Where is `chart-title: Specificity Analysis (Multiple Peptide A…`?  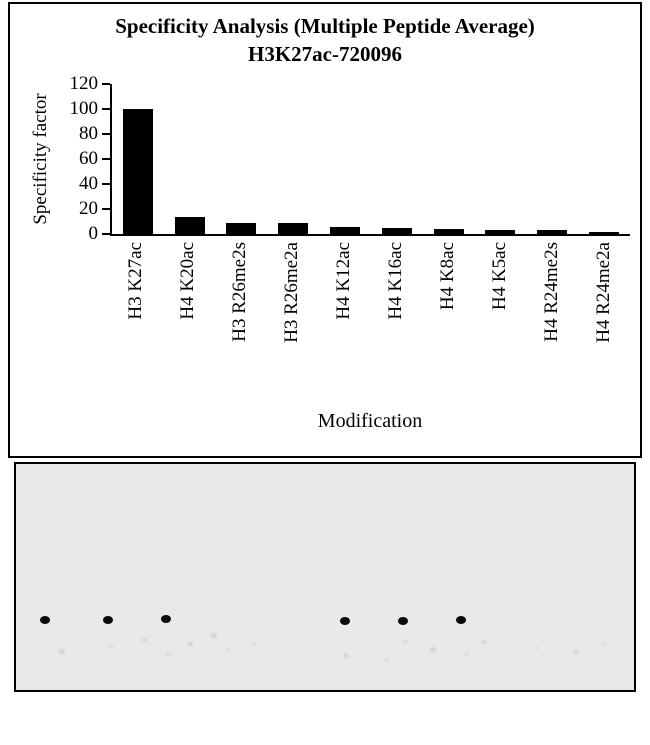 chart-title: Specificity Analysis (Multiple Peptide A… is located at coordinates (325, 40).